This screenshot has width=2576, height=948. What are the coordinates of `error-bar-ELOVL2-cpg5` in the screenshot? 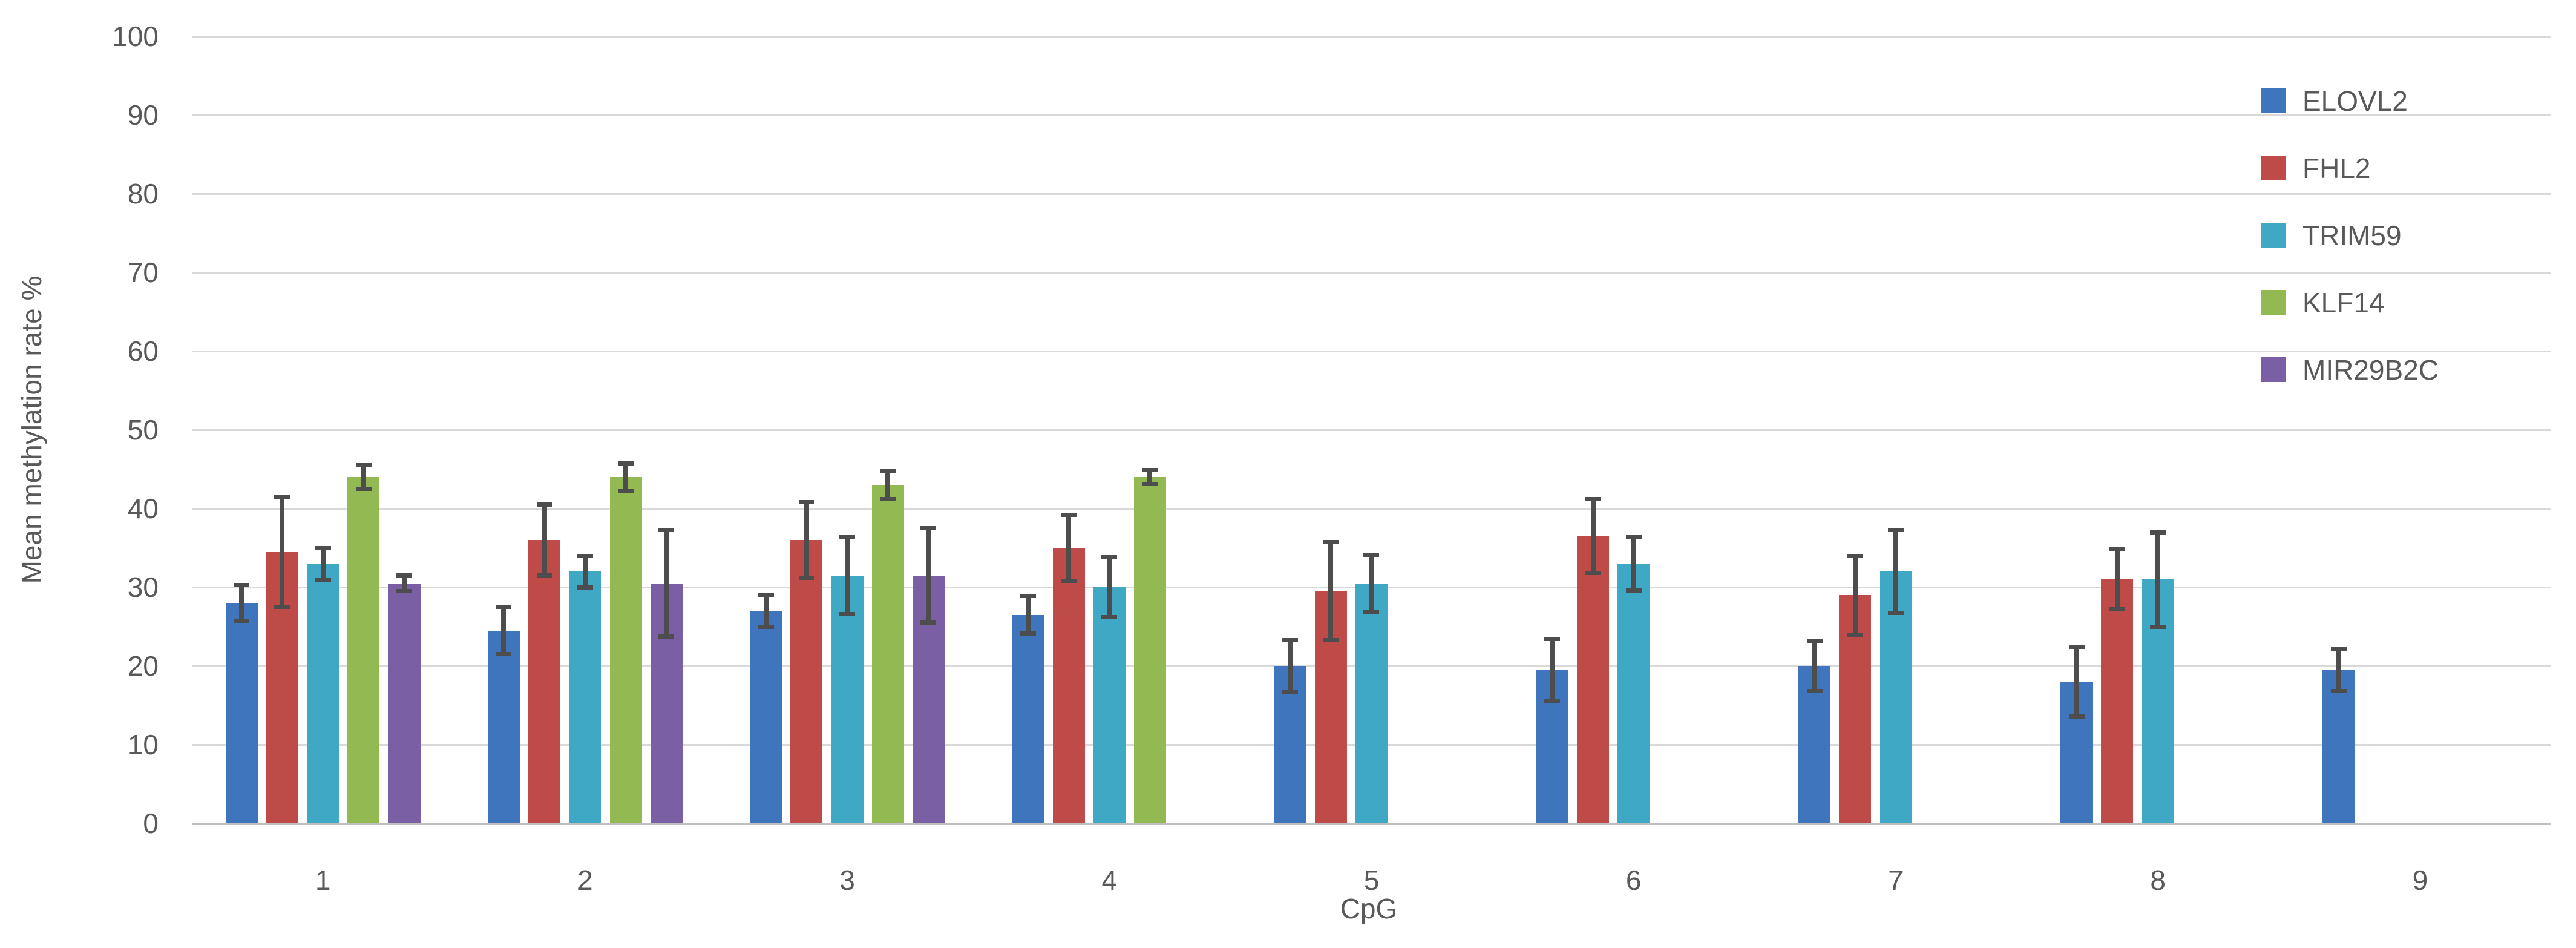 It's located at (1290, 666).